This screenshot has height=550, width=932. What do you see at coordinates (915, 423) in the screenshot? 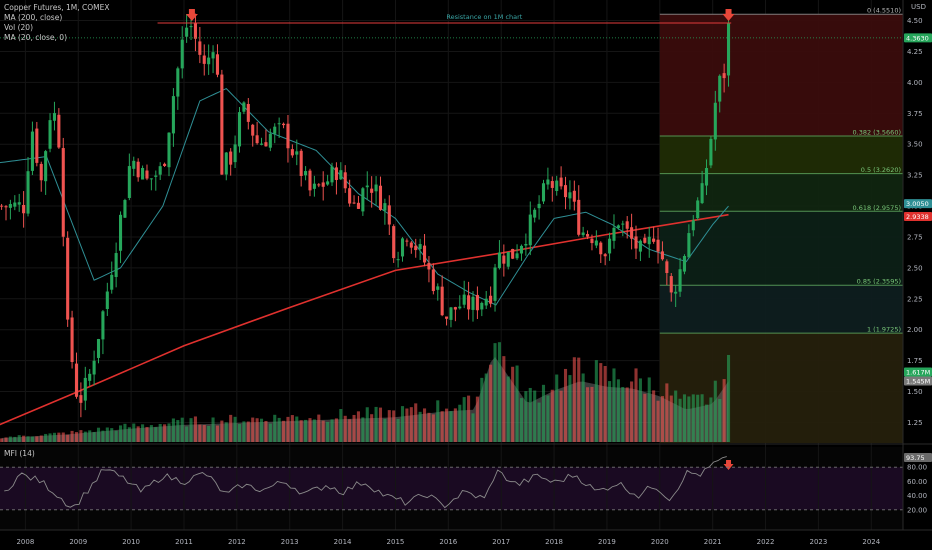
I see `price-tick-label: 1.25` at bounding box center [915, 423].